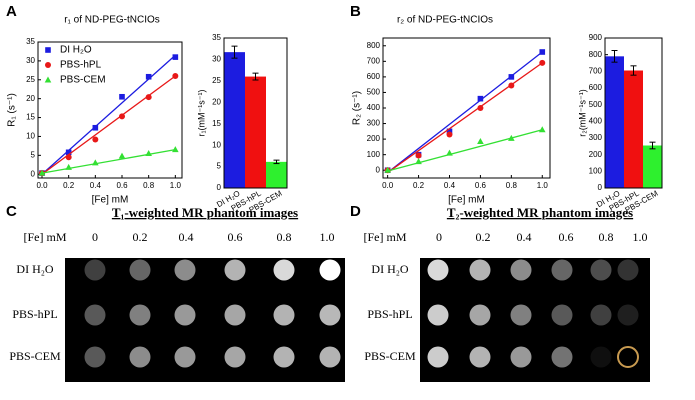 The width and height of the screenshot is (695, 400). Describe the element at coordinates (216, 59) in the screenshot. I see `y-tick-label: 30` at that location.